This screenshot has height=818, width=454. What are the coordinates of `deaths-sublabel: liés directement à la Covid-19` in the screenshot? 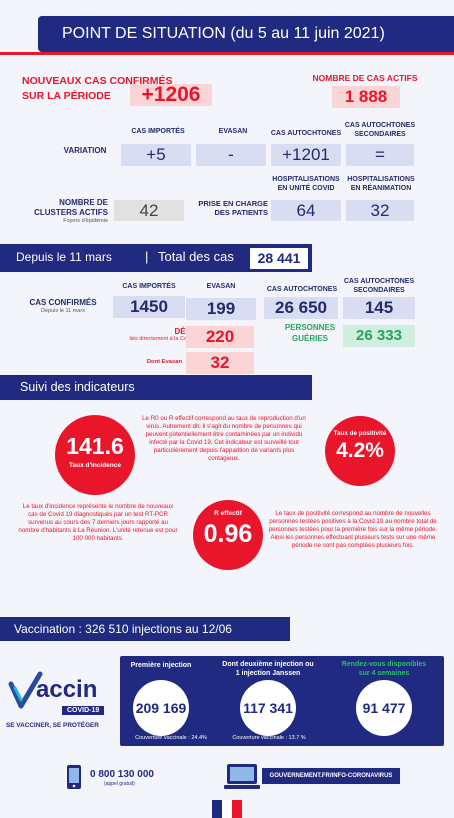 It's located at (165, 339).